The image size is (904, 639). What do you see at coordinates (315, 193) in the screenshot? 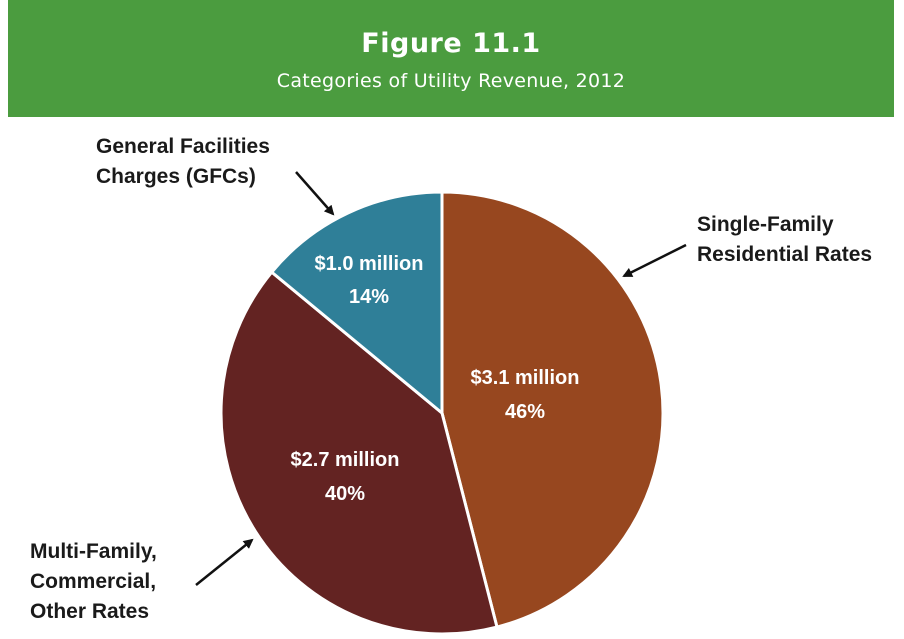
I see `arrow-gfc` at bounding box center [315, 193].